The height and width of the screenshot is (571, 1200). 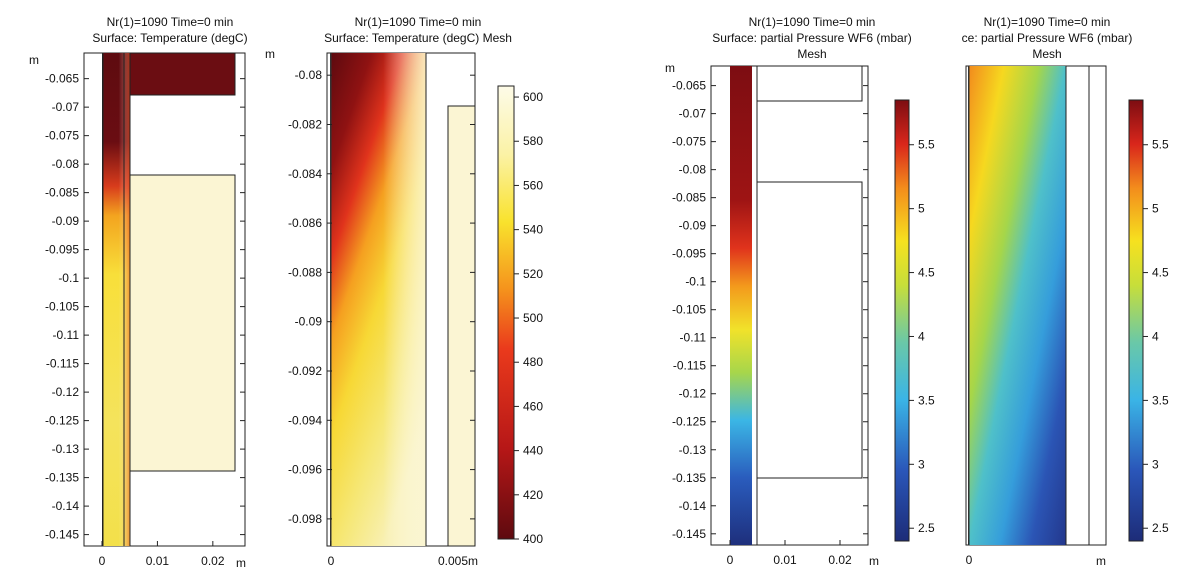 What do you see at coordinates (926, 145) in the screenshot?
I see `p3-cbtick-label: 5.5` at bounding box center [926, 145].